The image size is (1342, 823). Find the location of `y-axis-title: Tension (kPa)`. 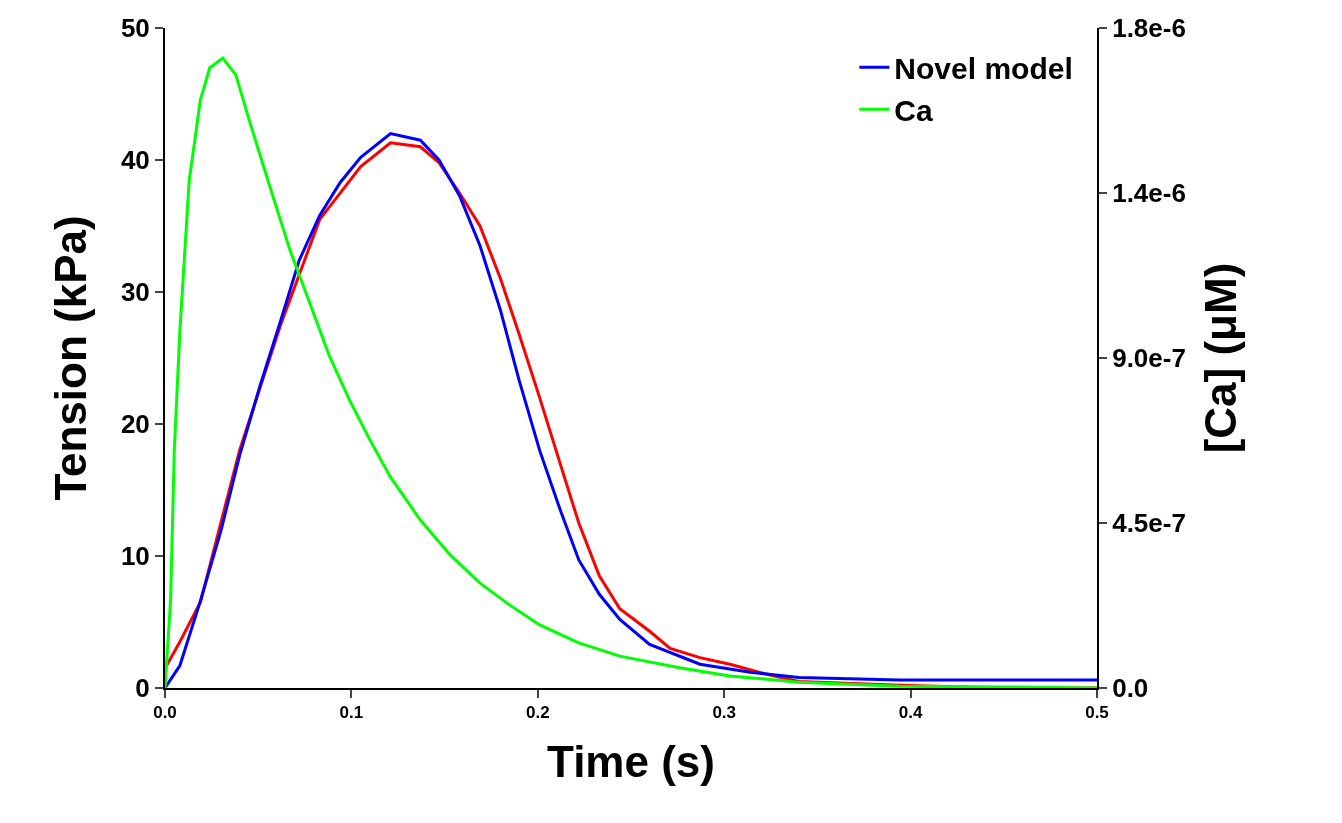

y-axis-title: Tension (kPa) is located at coordinates (71, 358).